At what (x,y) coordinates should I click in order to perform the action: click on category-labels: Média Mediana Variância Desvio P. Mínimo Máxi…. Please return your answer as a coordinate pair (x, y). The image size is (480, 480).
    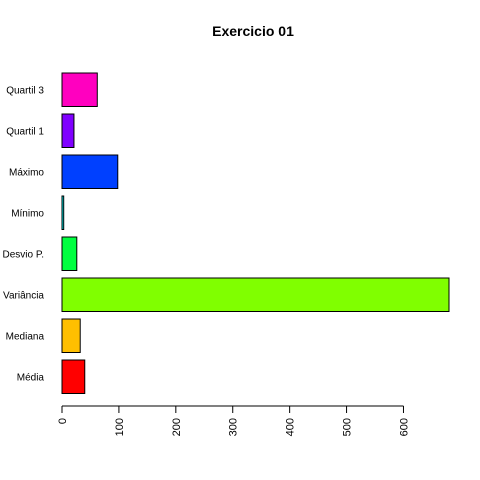
    Looking at the image, I should click on (23, 234).